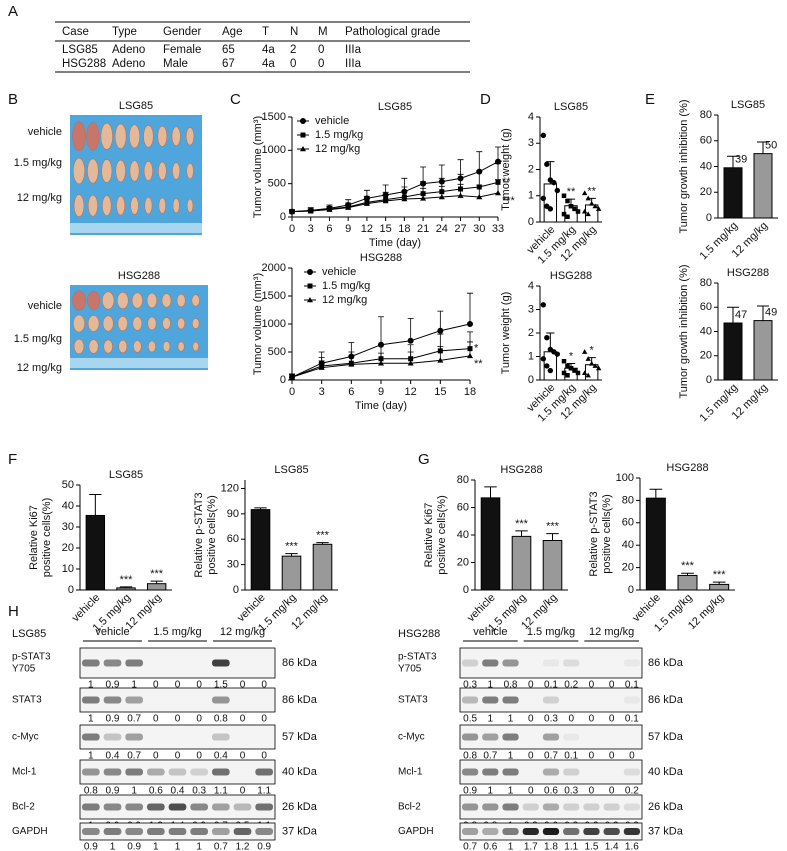 This screenshot has height=851, width=787. What do you see at coordinates (38, 339) in the screenshot?
I see `photo-row-label: 1.5 mg/kg` at bounding box center [38, 339].